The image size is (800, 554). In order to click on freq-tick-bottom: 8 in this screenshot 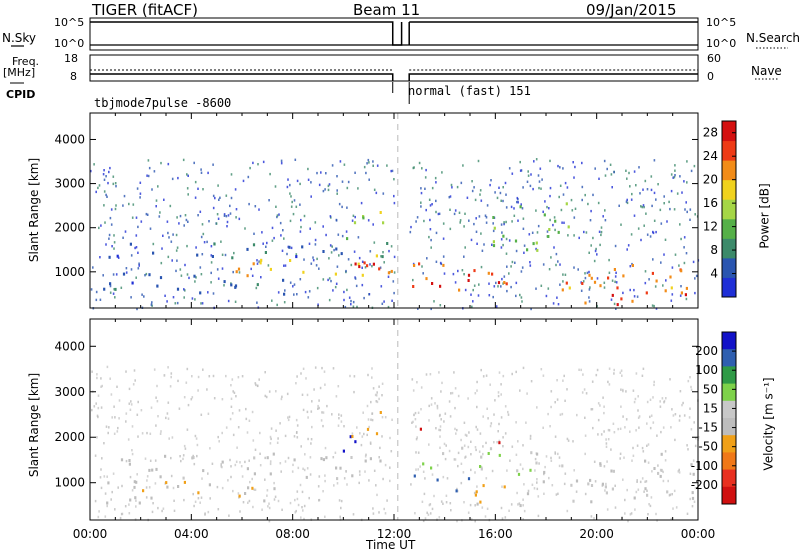, I will do `click(73, 76)`.